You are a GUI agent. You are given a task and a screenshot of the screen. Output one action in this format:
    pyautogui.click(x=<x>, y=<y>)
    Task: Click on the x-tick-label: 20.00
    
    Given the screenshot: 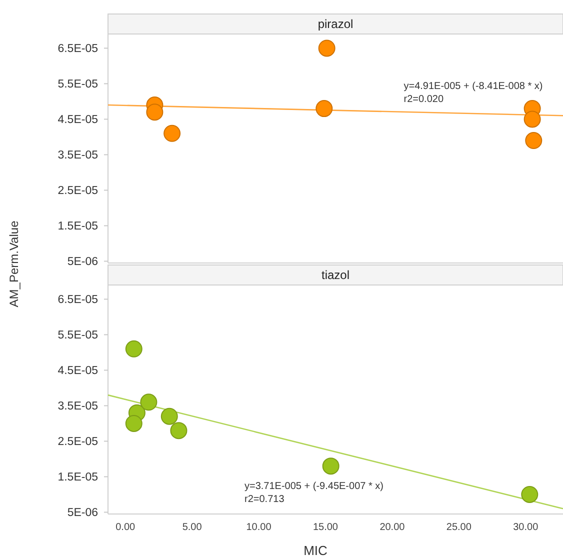 What is the action you would take?
    pyautogui.click(x=393, y=527)
    